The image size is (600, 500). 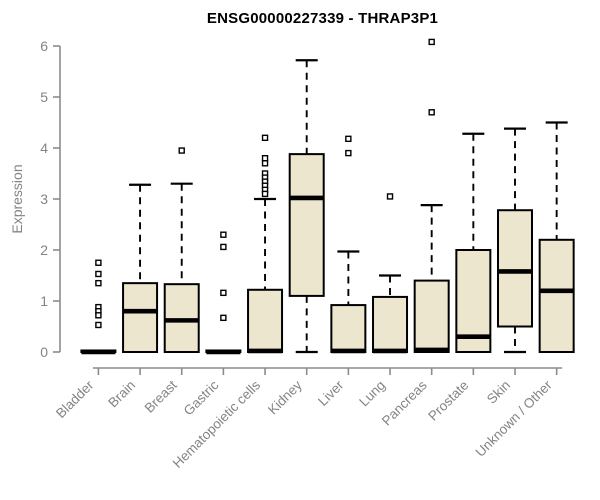 What do you see at coordinates (161, 396) in the screenshot?
I see `x-category-label-breast: Breast` at bounding box center [161, 396].